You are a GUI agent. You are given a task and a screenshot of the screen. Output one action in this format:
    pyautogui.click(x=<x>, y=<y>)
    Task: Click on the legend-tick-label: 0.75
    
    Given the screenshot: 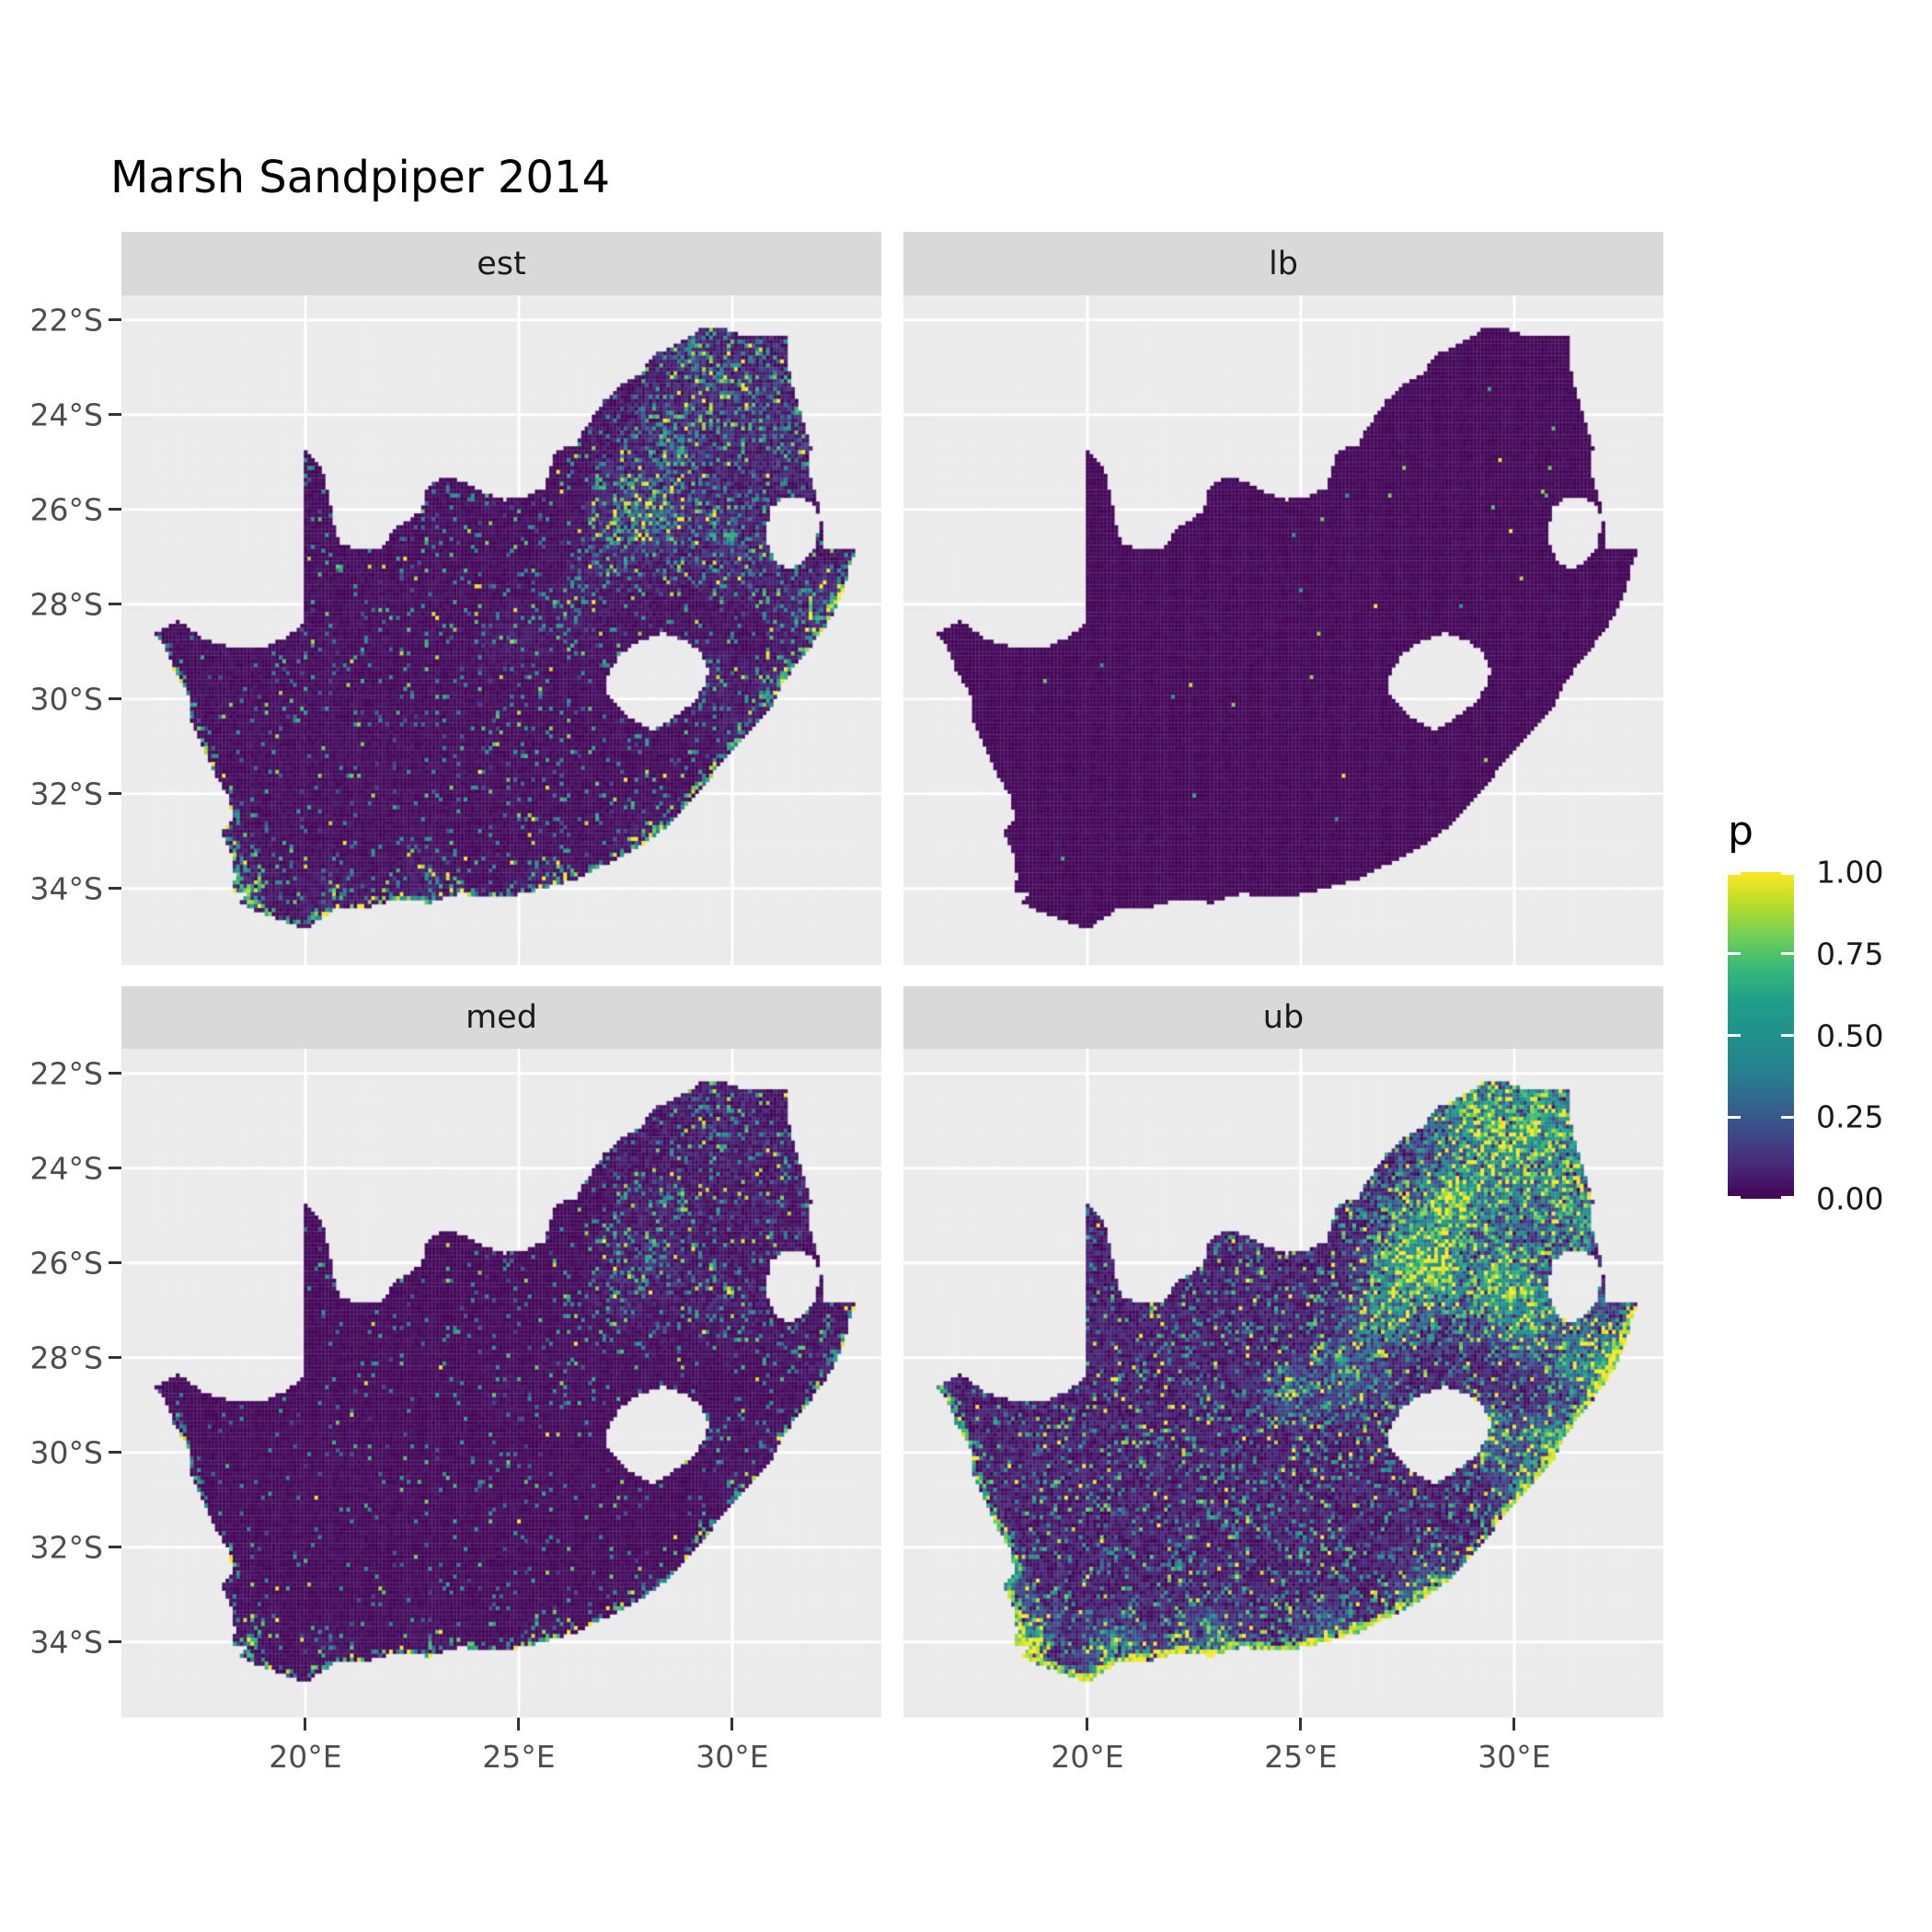 What is the action you would take?
    pyautogui.click(x=1850, y=954)
    